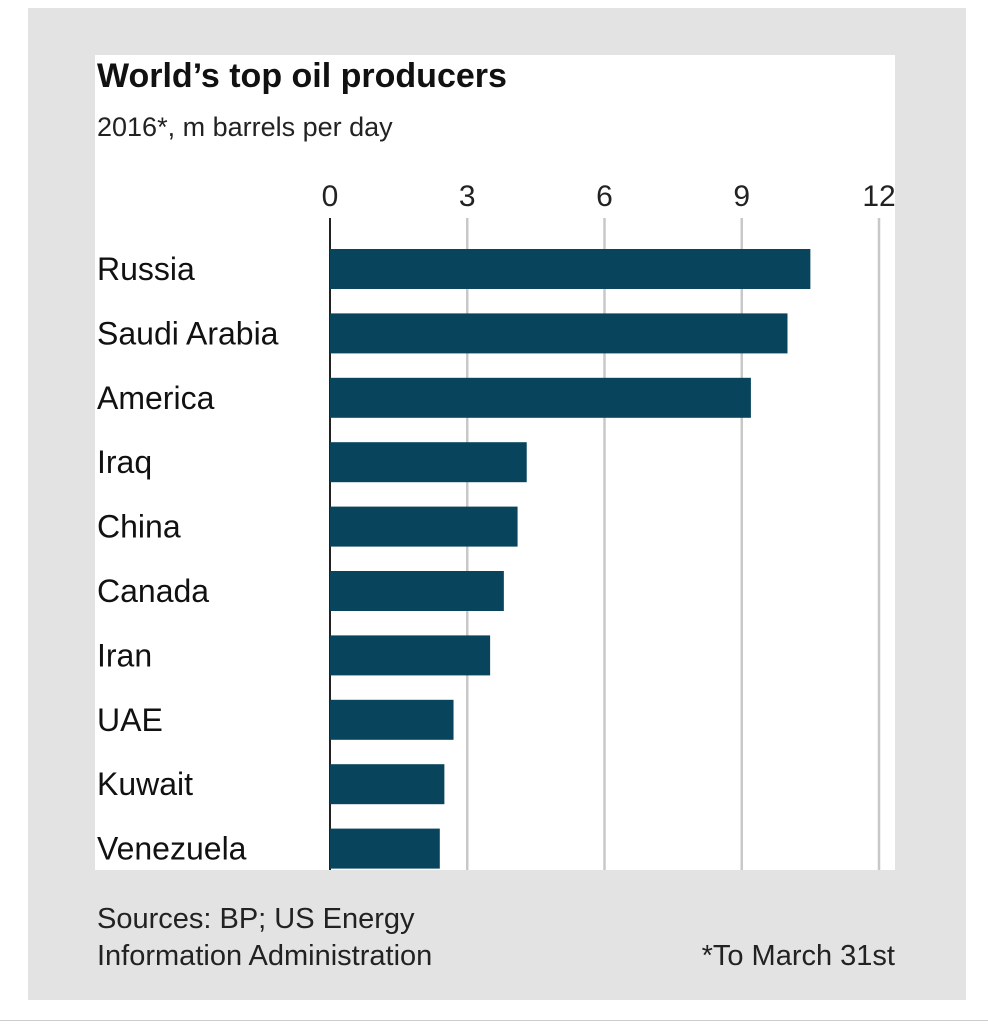 Image resolution: width=988 pixels, height=1024 pixels. I want to click on category-label: Iraq, so click(124, 462).